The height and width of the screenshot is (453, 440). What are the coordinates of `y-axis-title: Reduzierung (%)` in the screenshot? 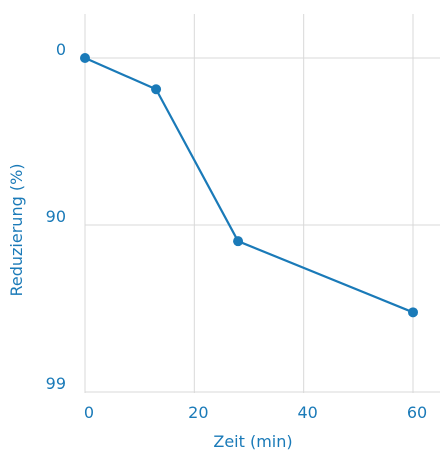 It's located at (16, 229).